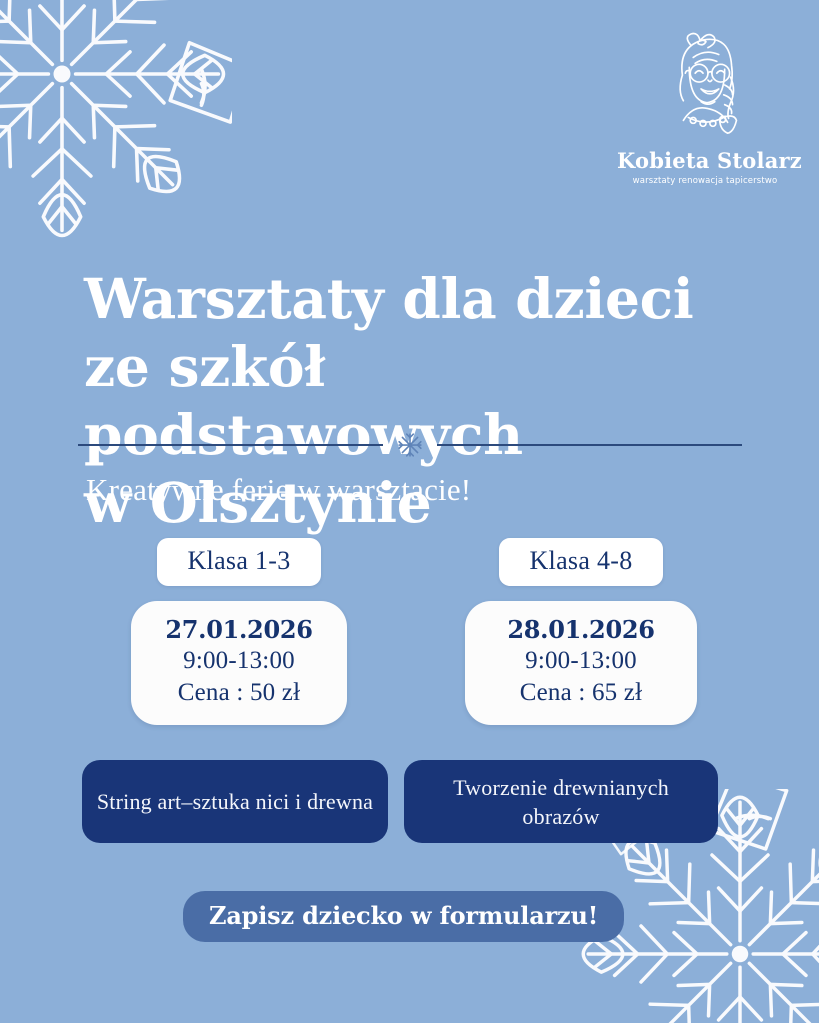 The width and height of the screenshot is (819, 1023). Describe the element at coordinates (303, 400) in the screenshot. I see `headline-line-2: ze szkół podstawowych` at that location.